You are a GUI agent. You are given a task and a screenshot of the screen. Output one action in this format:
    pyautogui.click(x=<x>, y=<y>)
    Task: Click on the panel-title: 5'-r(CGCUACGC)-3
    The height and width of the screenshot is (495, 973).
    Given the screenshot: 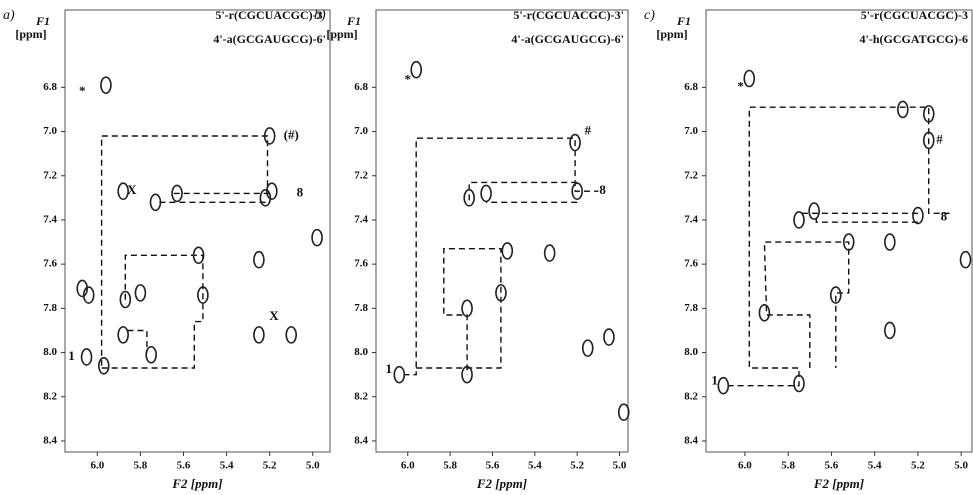 What is the action you would take?
    pyautogui.click(x=914, y=15)
    